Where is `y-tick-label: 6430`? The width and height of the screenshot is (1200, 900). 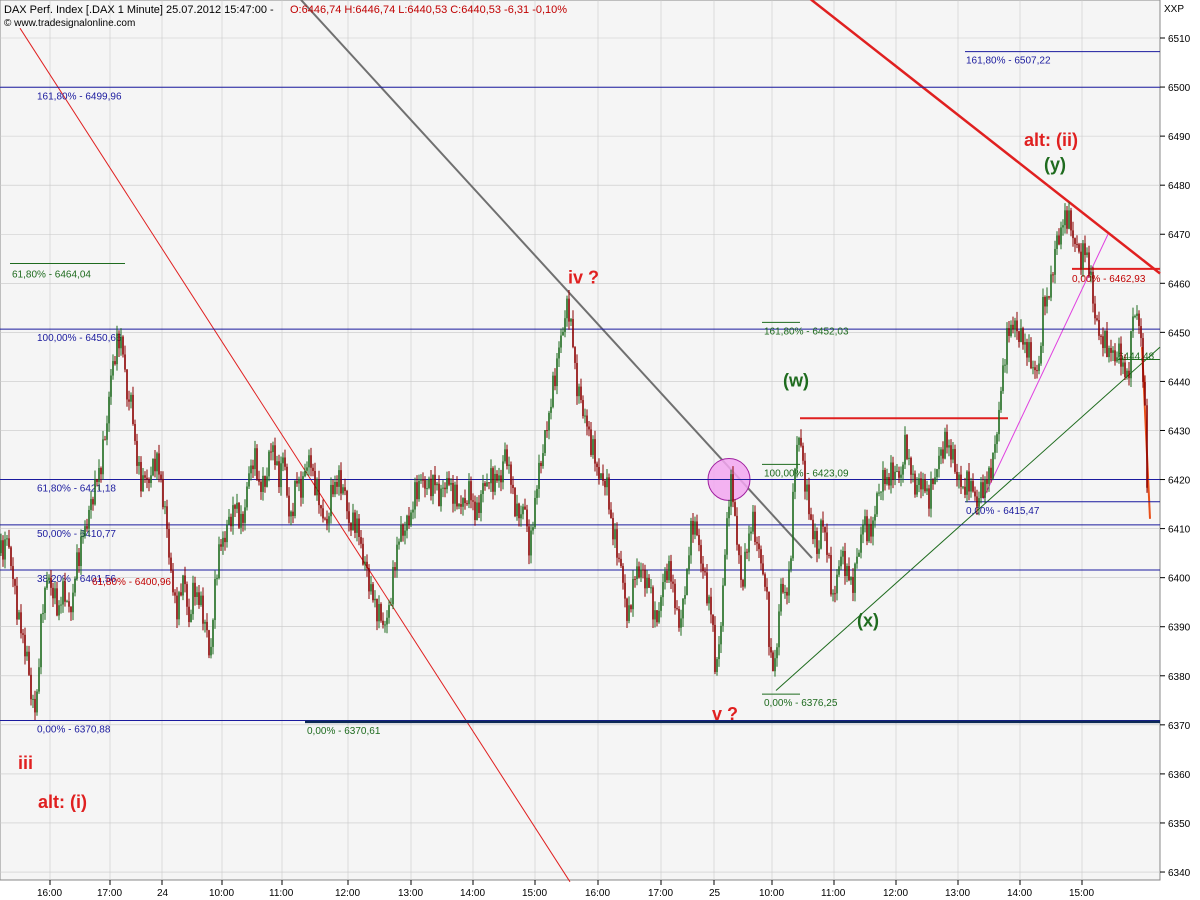
y-tick-label: 6430 is located at coordinates (1179, 431).